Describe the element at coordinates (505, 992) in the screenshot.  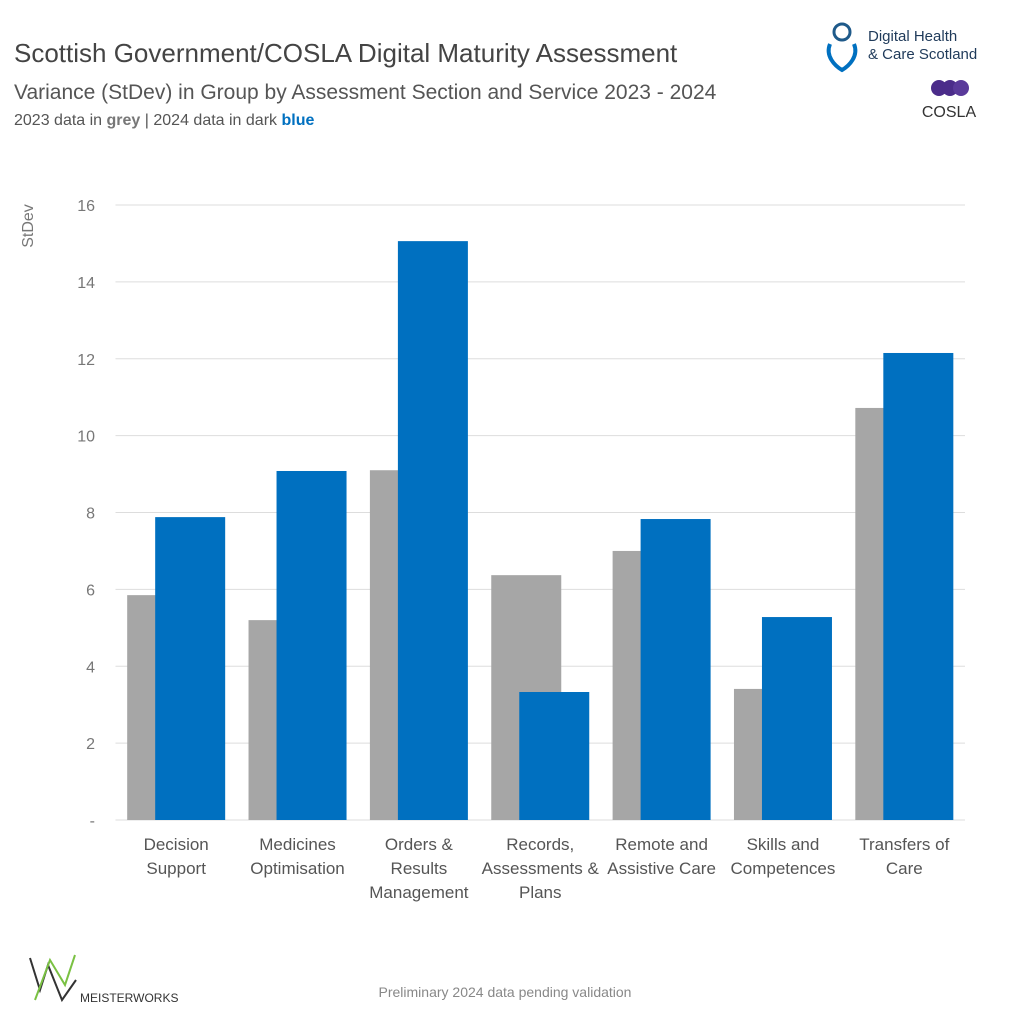
I see `footnote: Preliminary 2024 data pending validation` at that location.